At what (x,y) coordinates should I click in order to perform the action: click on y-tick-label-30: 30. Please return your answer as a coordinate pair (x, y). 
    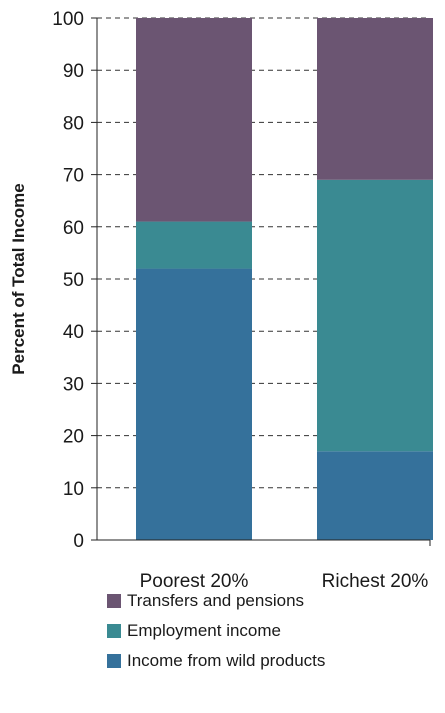
    Looking at the image, I should click on (73, 384).